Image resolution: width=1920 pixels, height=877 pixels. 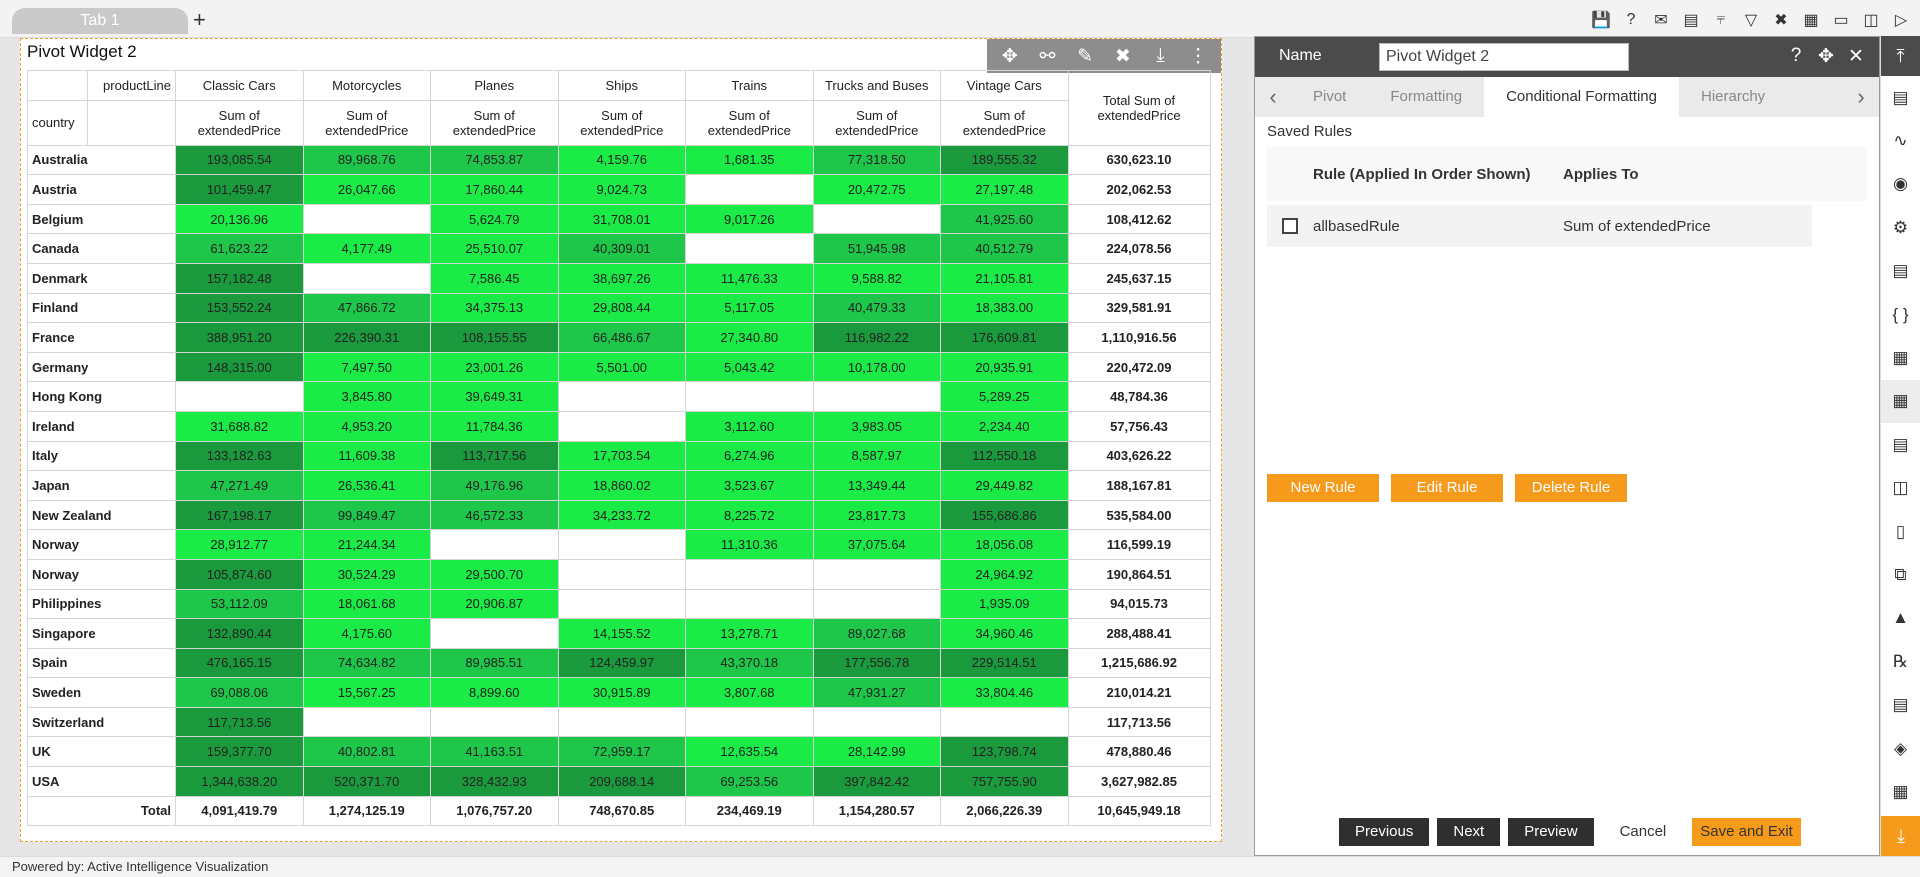 I want to click on braces-icon: { }, so click(x=1900, y=314).